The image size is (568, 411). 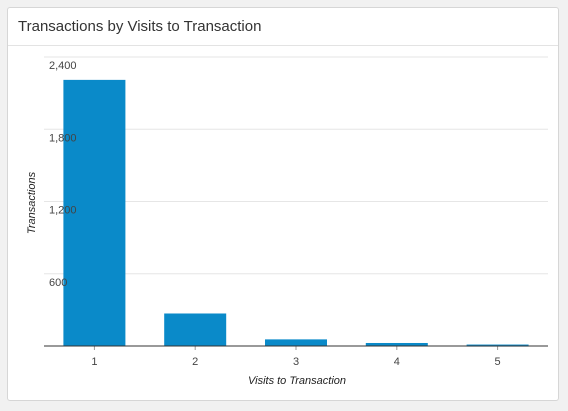 What do you see at coordinates (63, 138) in the screenshot?
I see `y-tick-label: 1,800` at bounding box center [63, 138].